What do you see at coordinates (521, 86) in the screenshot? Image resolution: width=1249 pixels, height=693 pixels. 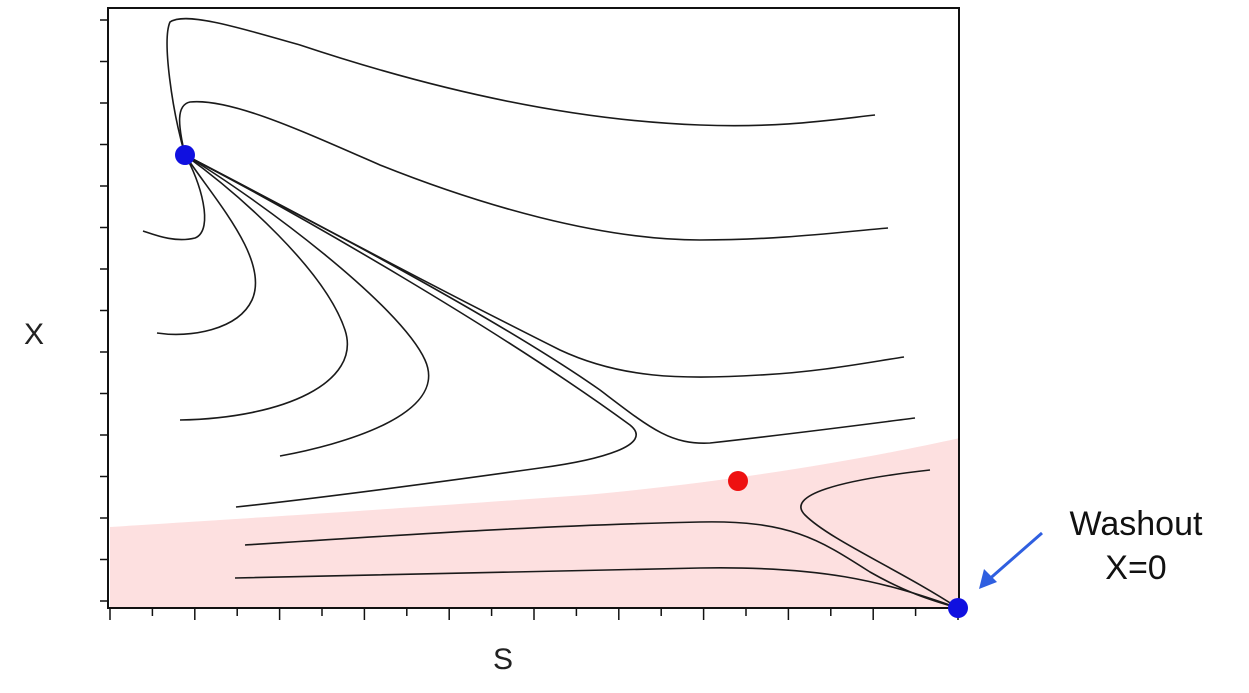 I see `trajectory-top` at bounding box center [521, 86].